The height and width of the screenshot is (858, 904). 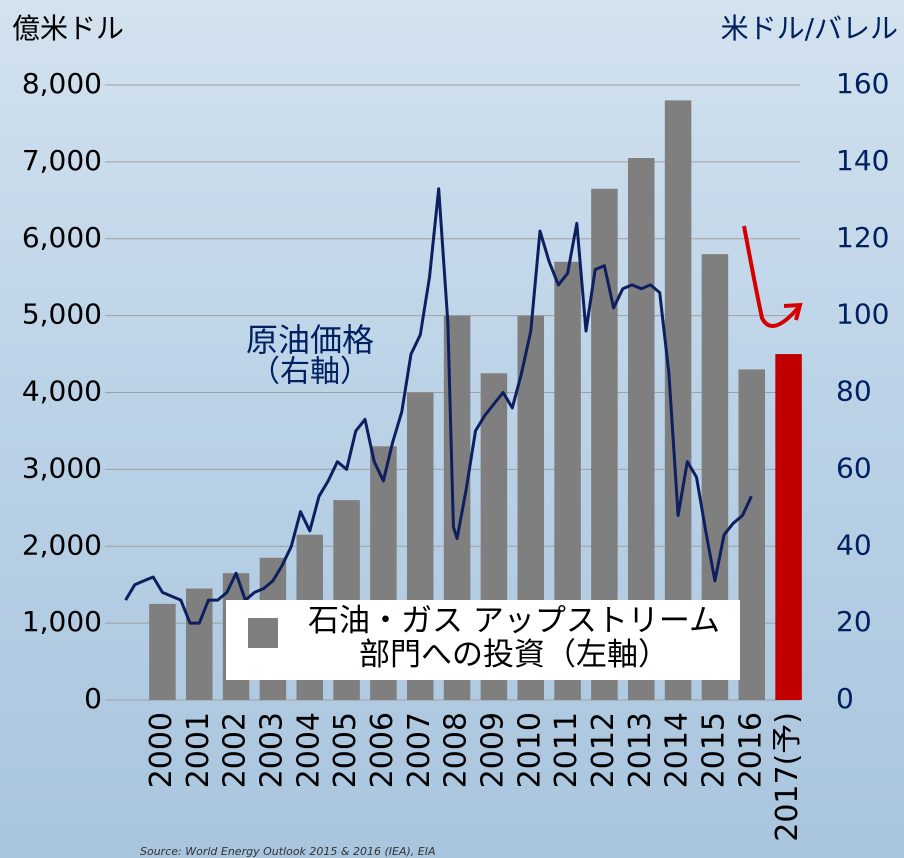 What do you see at coordinates (492, 750) in the screenshot?
I see `x-tick-label: 2009` at bounding box center [492, 750].